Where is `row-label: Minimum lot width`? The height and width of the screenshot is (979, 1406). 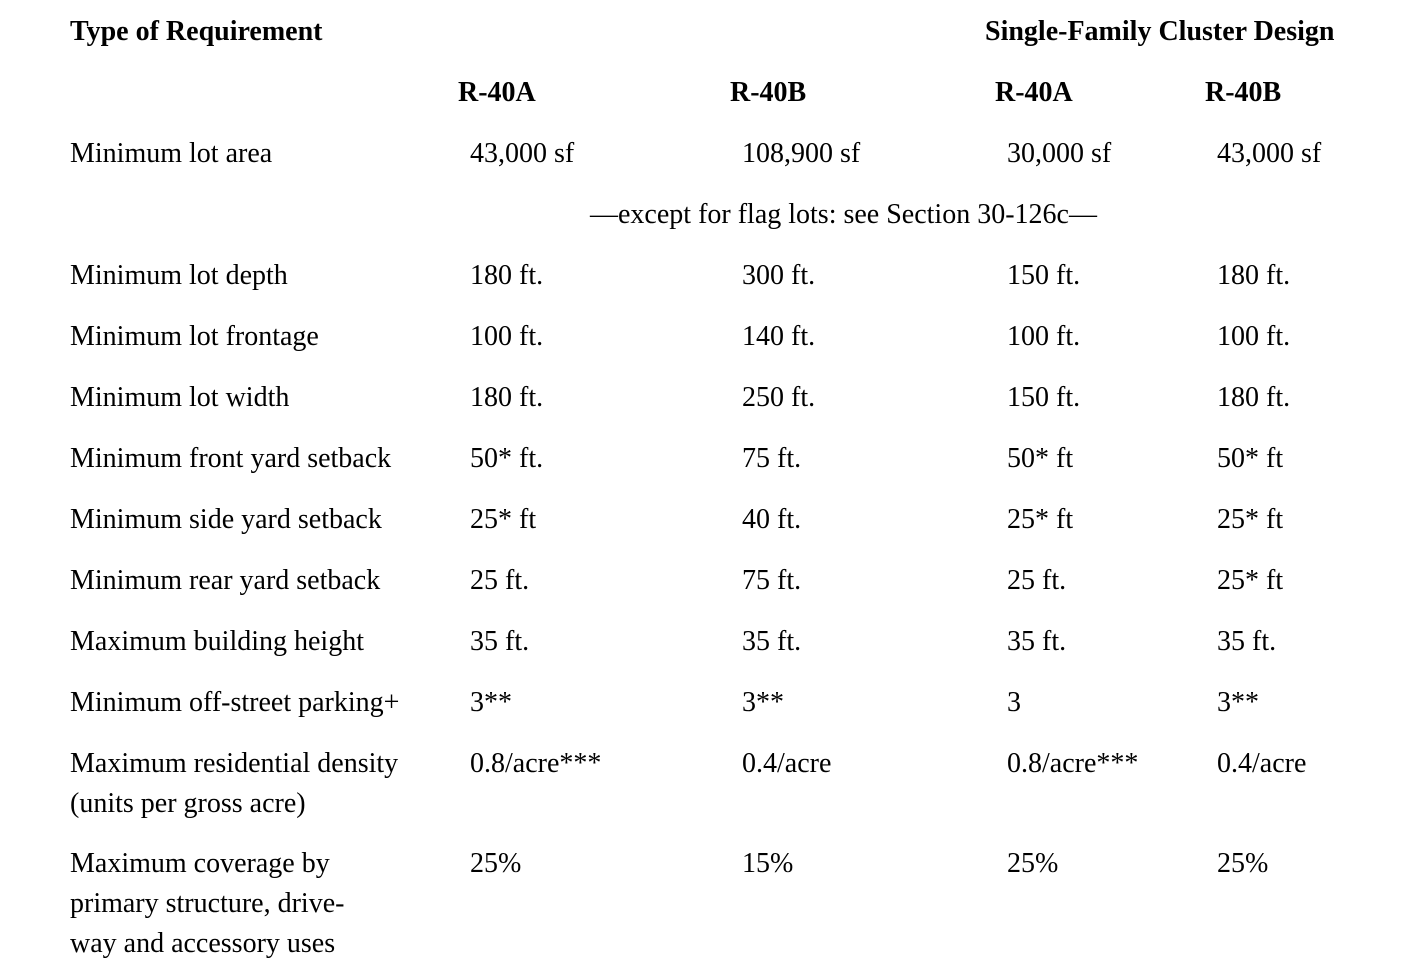 row-label: Minimum lot width is located at coordinates (180, 397).